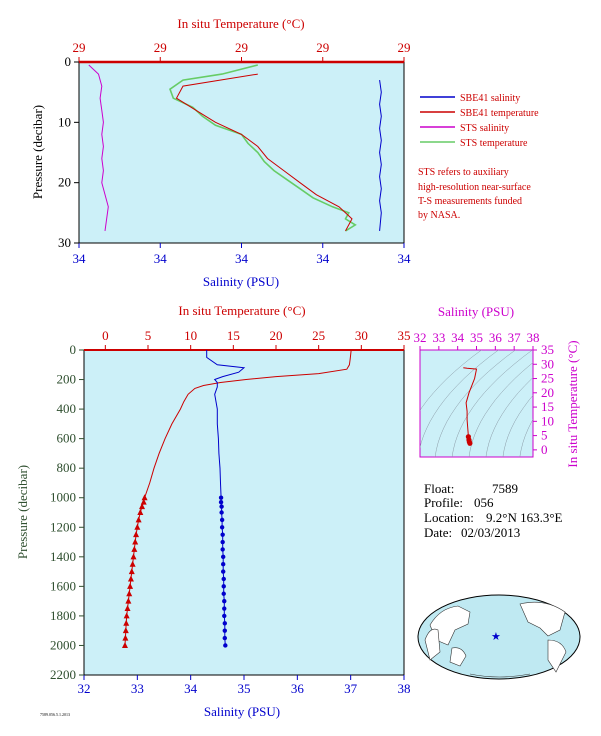  Describe the element at coordinates (137, 688) in the screenshot. I see `main-salinity-tick-label: 33` at that location.